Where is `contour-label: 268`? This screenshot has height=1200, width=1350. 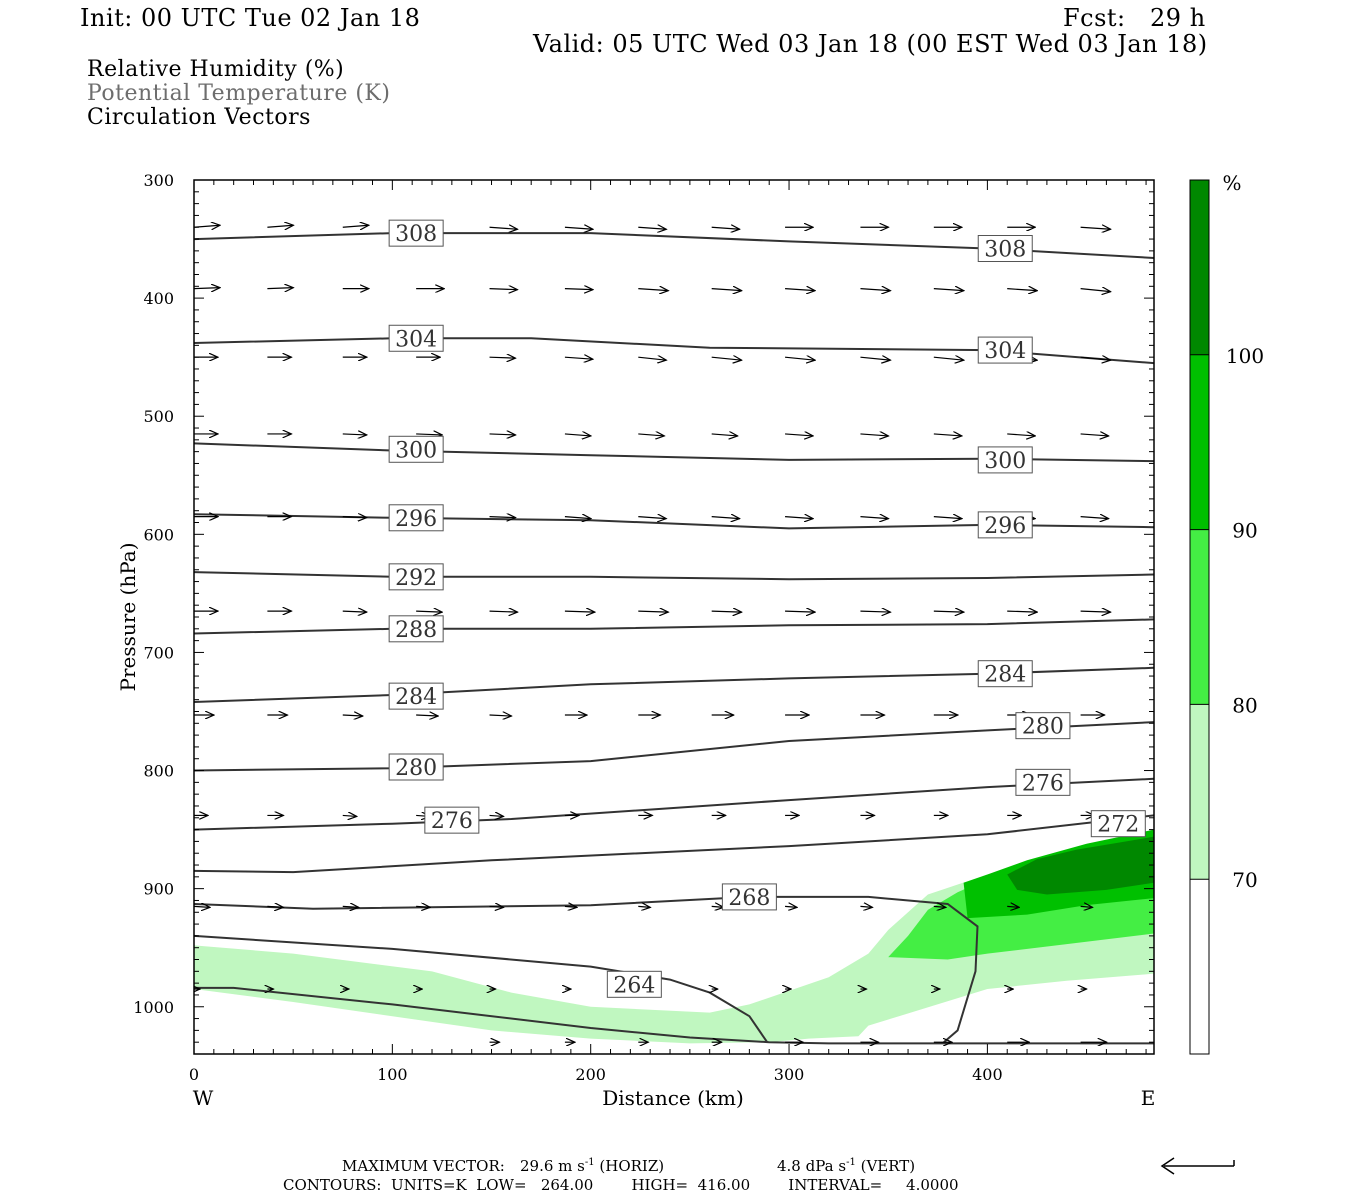 contour-label: 268 is located at coordinates (749, 898).